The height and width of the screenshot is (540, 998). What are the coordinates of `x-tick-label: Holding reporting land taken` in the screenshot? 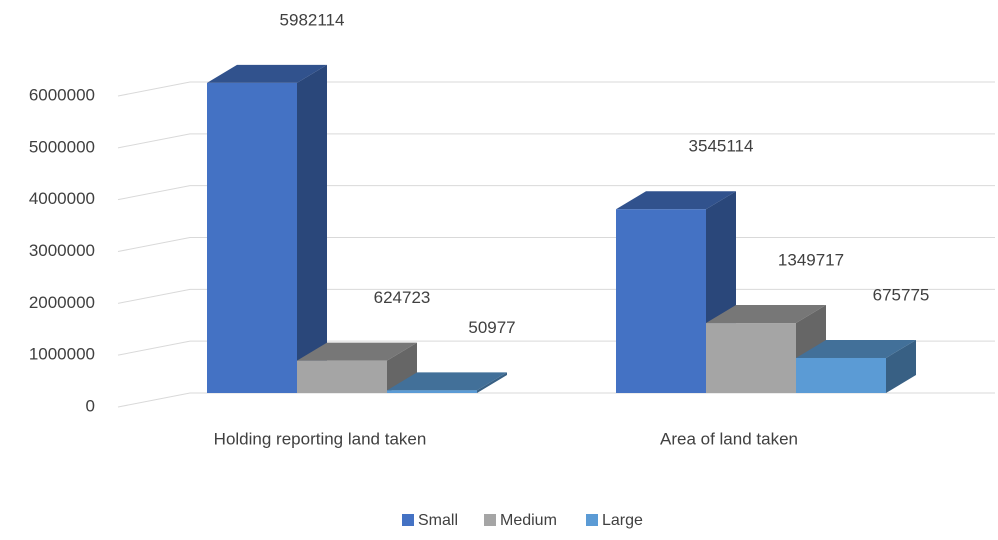 It's located at (320, 438).